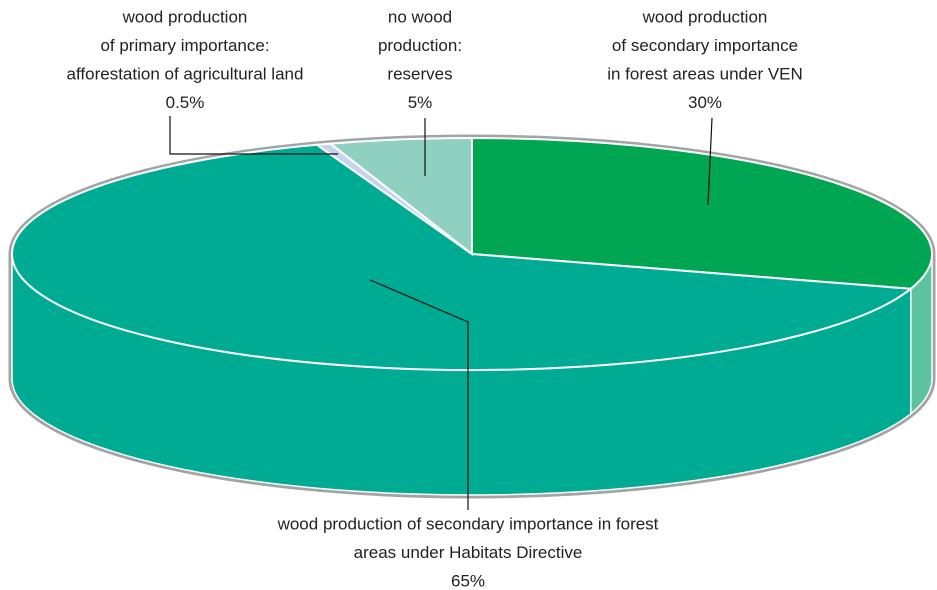  I want to click on value-label: 5%, so click(420, 102).